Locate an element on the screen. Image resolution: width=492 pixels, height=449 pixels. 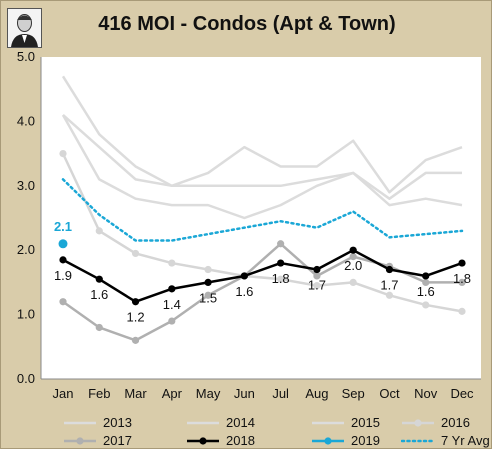
x-tick-label: Oct is located at coordinates (389, 393).